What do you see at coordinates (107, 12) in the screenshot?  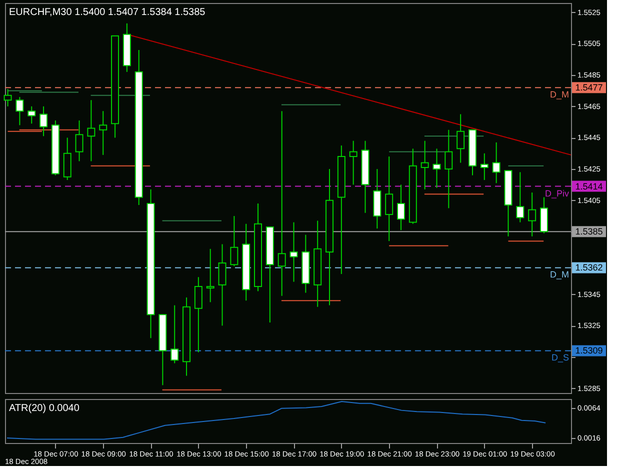 I see `chart-title: EURCHF,M30 1.5400 1.5407 1.5384 1.5385` at bounding box center [107, 12].